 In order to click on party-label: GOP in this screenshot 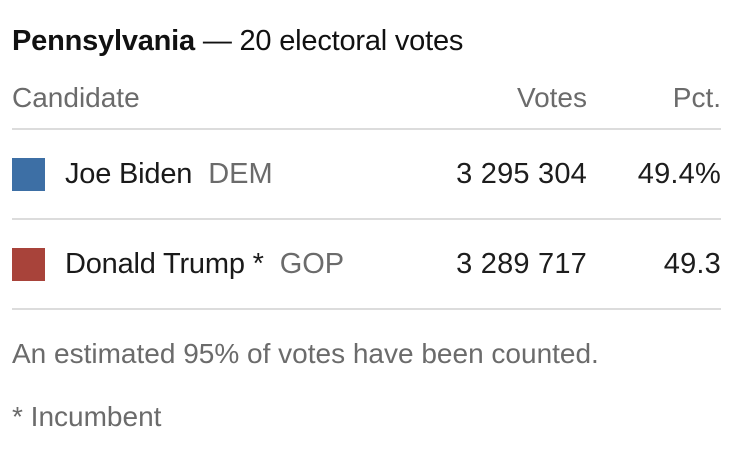, I will do `click(312, 263)`.